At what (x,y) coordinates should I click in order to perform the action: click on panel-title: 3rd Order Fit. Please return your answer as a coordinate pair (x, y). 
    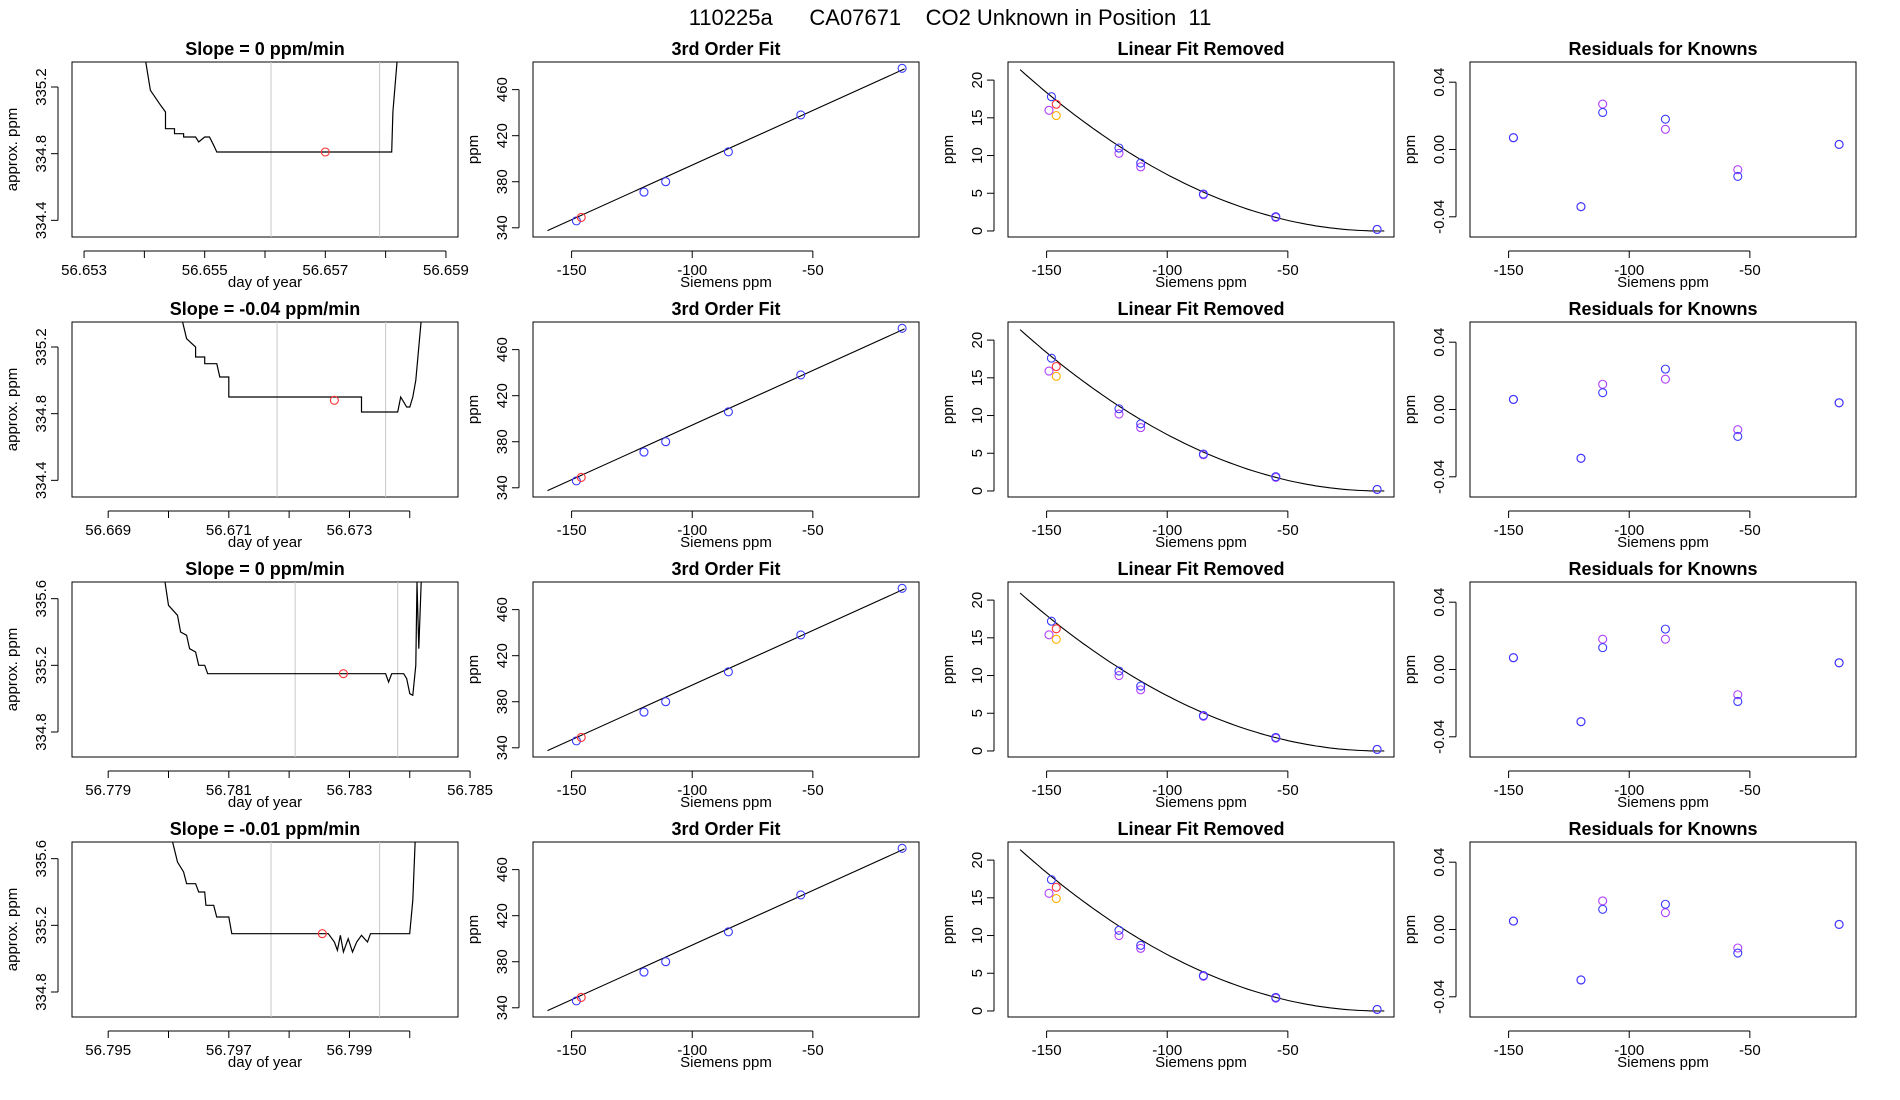
    Looking at the image, I should click on (725, 309).